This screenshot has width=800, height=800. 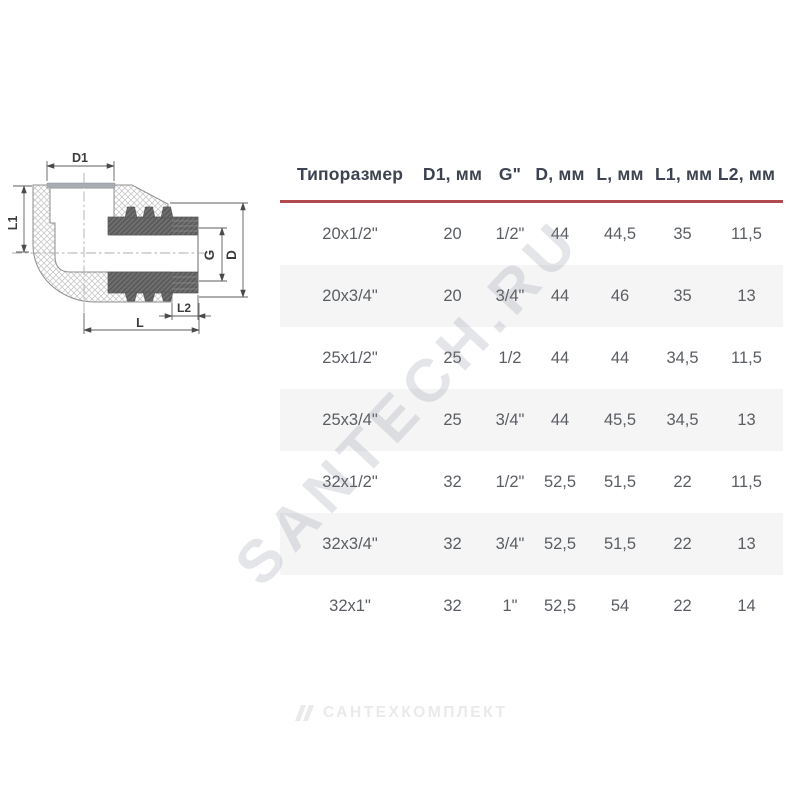 I want to click on cell-tiporazmer: 32x1", so click(x=350, y=605).